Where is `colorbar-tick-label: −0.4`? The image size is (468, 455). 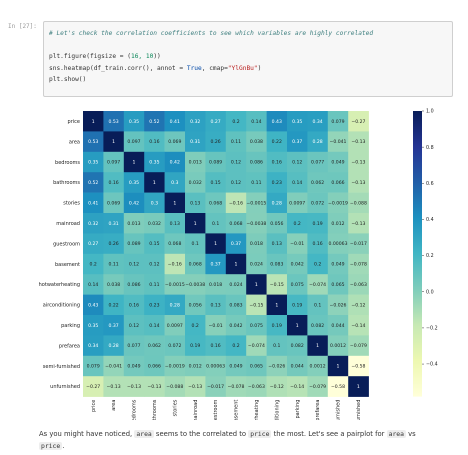 colorbar-tick-label: −0.4 is located at coordinates (432, 365).